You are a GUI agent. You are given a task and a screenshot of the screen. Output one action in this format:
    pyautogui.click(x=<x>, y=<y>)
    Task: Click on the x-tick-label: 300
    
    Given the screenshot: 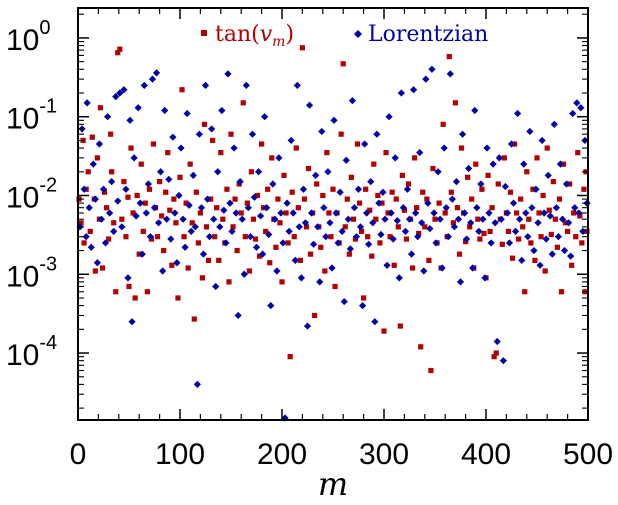 What is the action you would take?
    pyautogui.click(x=384, y=454)
    